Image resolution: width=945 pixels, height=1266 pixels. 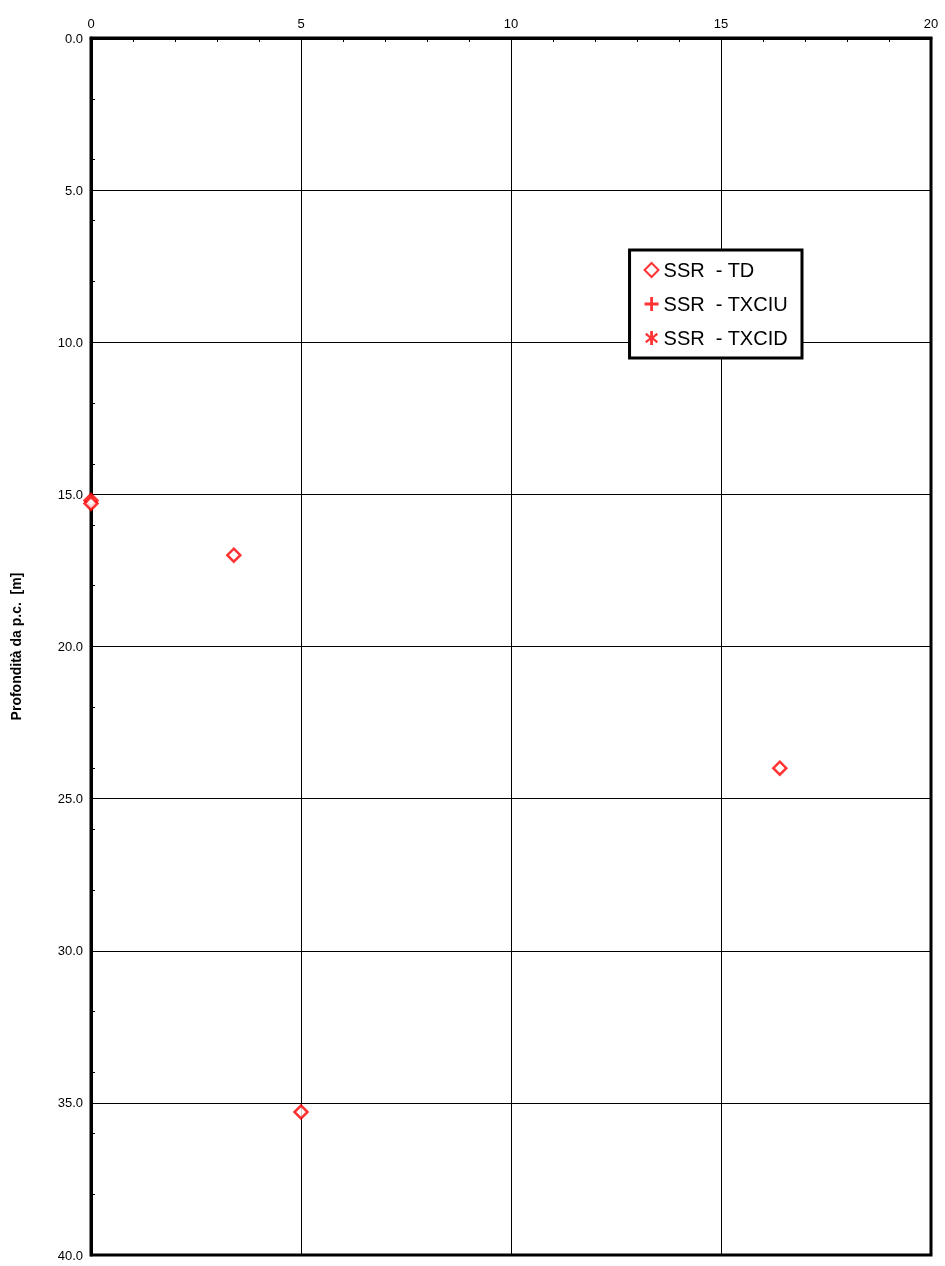 I want to click on y-tick-label: 35.0, so click(x=70, y=1103).